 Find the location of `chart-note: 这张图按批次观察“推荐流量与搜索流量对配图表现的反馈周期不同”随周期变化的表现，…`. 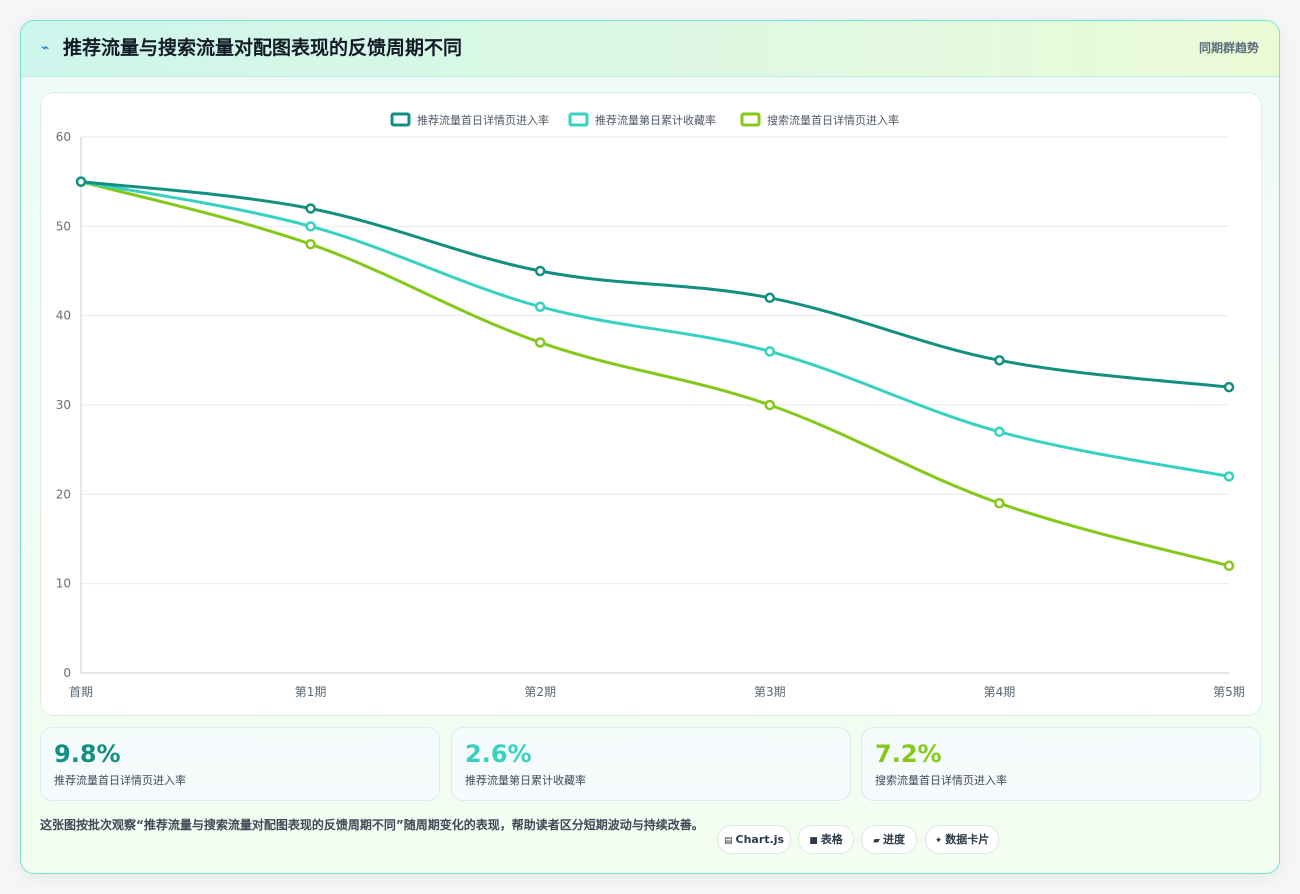

chart-note: 这张图按批次观察“推荐流量与搜索流量对配图表现的反馈周期不同”随周期变化的表现，… is located at coordinates (372, 825).